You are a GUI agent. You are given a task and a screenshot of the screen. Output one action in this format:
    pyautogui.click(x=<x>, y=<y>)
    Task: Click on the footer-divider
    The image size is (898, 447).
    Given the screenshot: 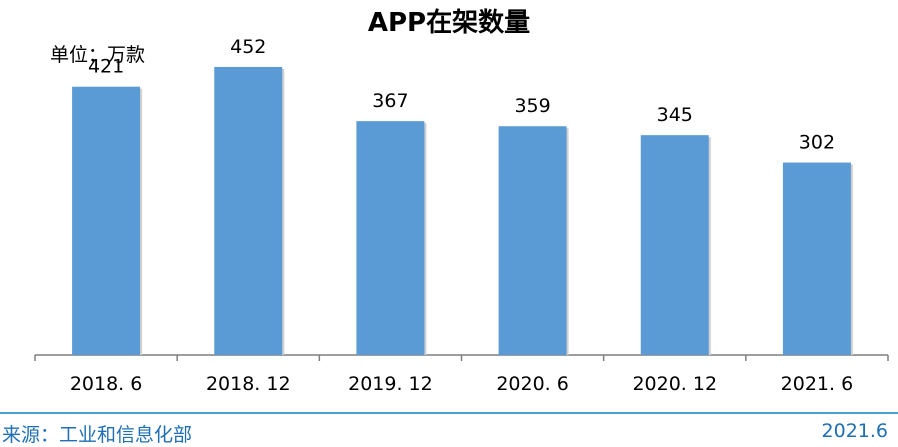 What is the action you would take?
    pyautogui.click(x=449, y=413)
    